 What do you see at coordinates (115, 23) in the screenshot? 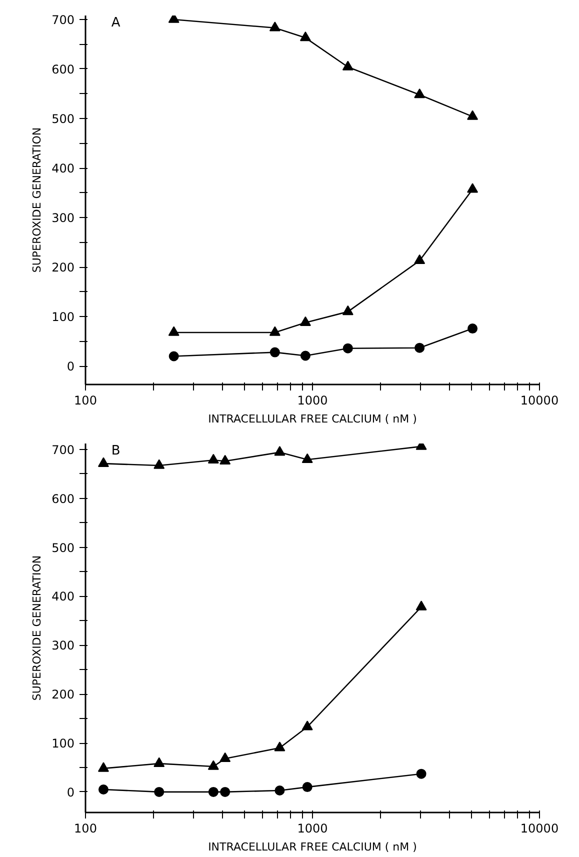
I see `chart-title: A` at bounding box center [115, 23].